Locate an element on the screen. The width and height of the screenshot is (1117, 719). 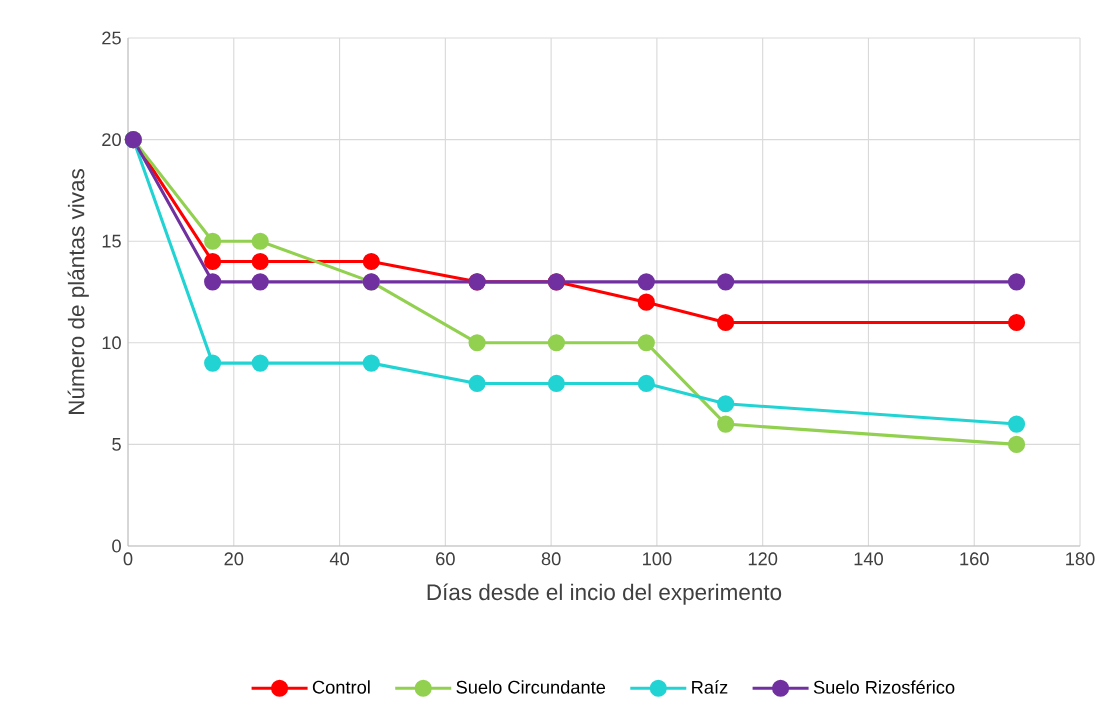
x-tick-label: 100 is located at coordinates (657, 559).